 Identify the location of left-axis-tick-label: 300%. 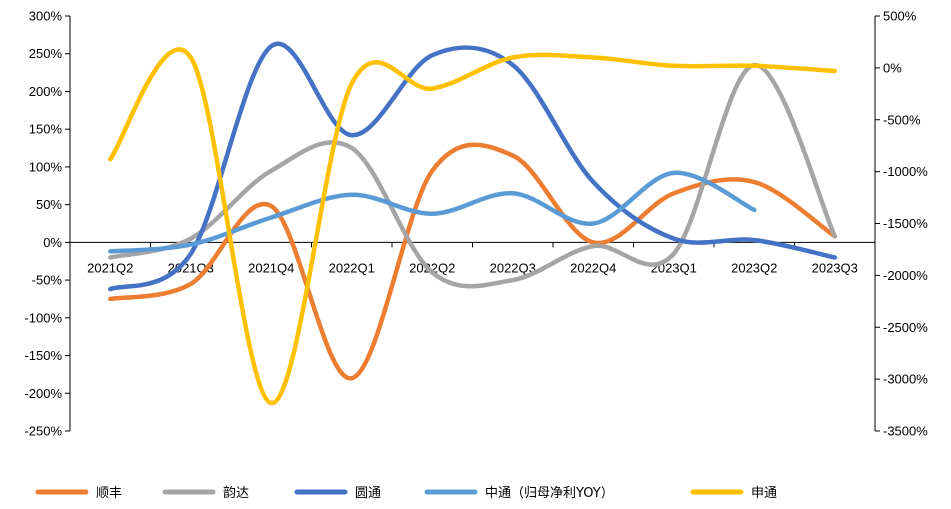
(46, 16).